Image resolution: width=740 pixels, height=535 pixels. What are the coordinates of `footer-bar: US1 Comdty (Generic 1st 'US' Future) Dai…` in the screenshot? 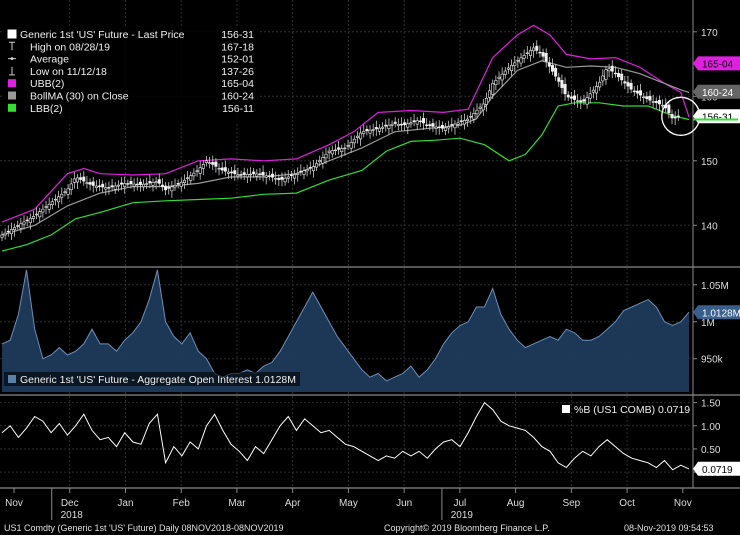 It's located at (370, 528).